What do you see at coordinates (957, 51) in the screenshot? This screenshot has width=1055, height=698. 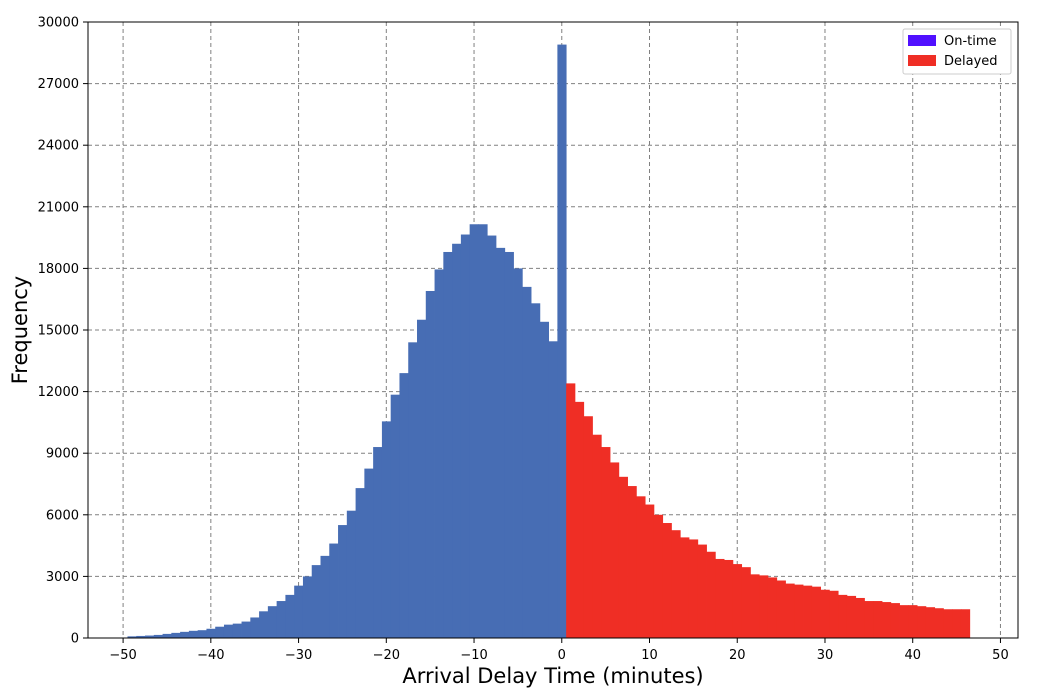 I see `legend: On-time Delayed` at bounding box center [957, 51].